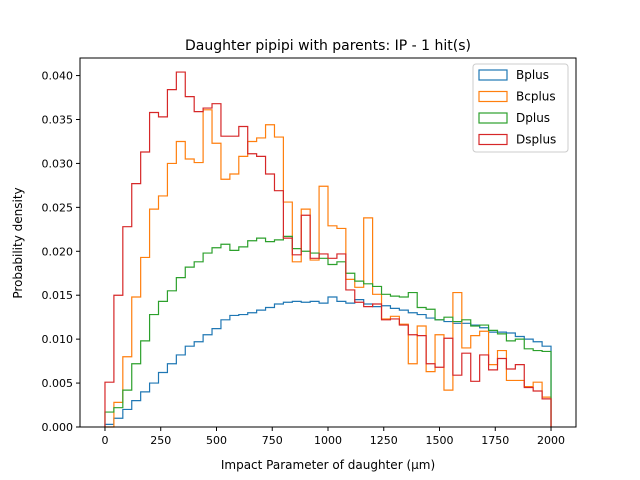 The height and width of the screenshot is (480, 640). What do you see at coordinates (58, 339) in the screenshot?
I see `y-tick-label: 0.010` at bounding box center [58, 339].